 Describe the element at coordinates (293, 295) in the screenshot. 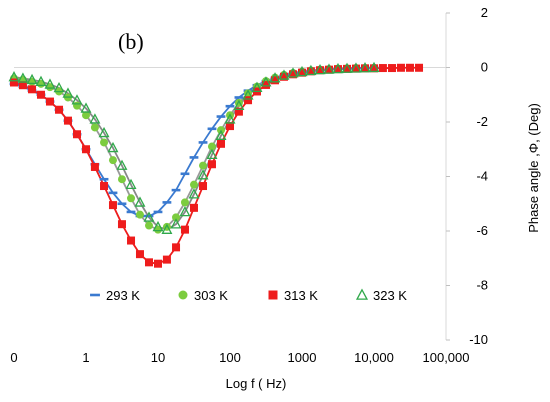

I see `legend-item: 313 K` at that location.